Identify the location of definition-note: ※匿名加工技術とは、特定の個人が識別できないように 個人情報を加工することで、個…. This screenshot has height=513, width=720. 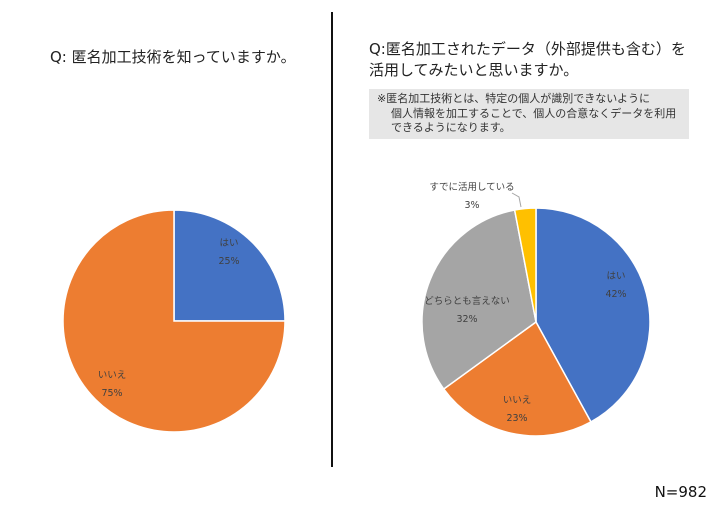
(529, 114).